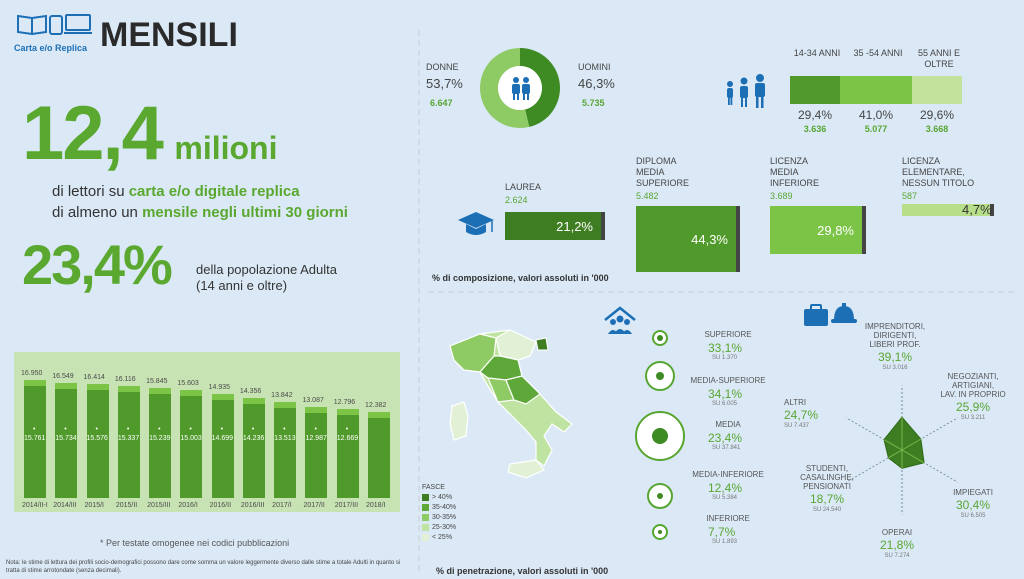  I want to click on professions-radar, so click(902, 450).